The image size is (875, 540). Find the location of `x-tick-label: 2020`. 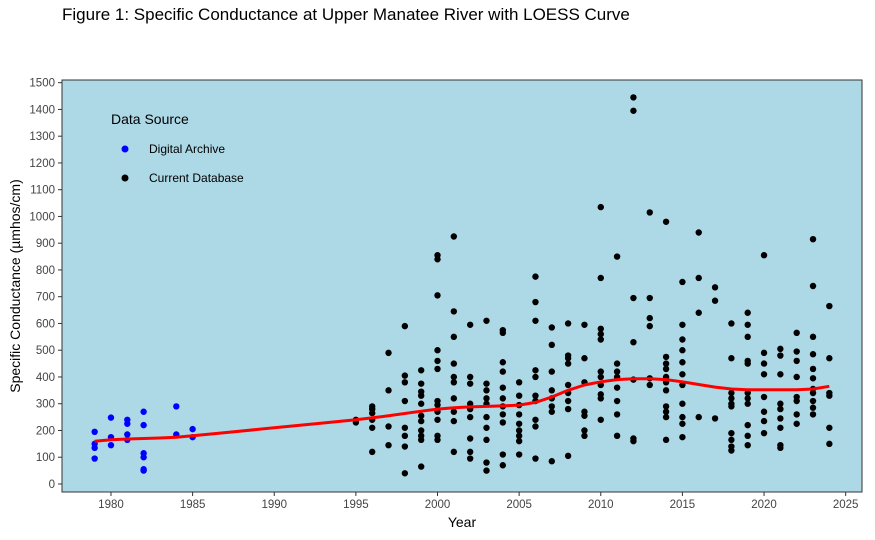

x-tick-label: 2020 is located at coordinates (764, 505).